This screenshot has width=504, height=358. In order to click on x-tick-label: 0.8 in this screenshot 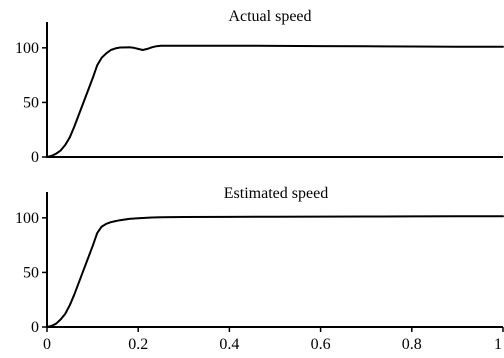, I will do `click(412, 344)`.